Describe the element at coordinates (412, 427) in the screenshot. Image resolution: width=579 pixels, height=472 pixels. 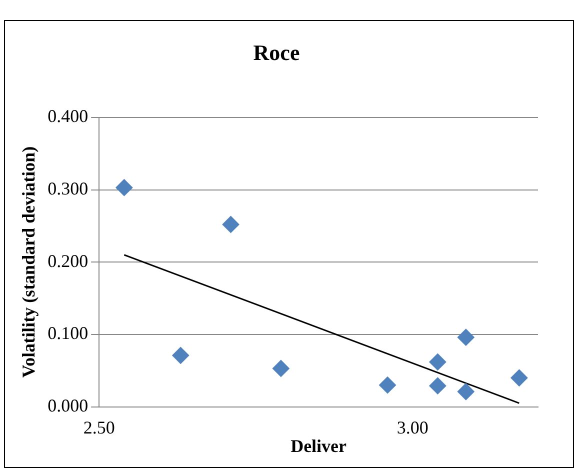
I see `x-tick-label: 3.00` at that location.